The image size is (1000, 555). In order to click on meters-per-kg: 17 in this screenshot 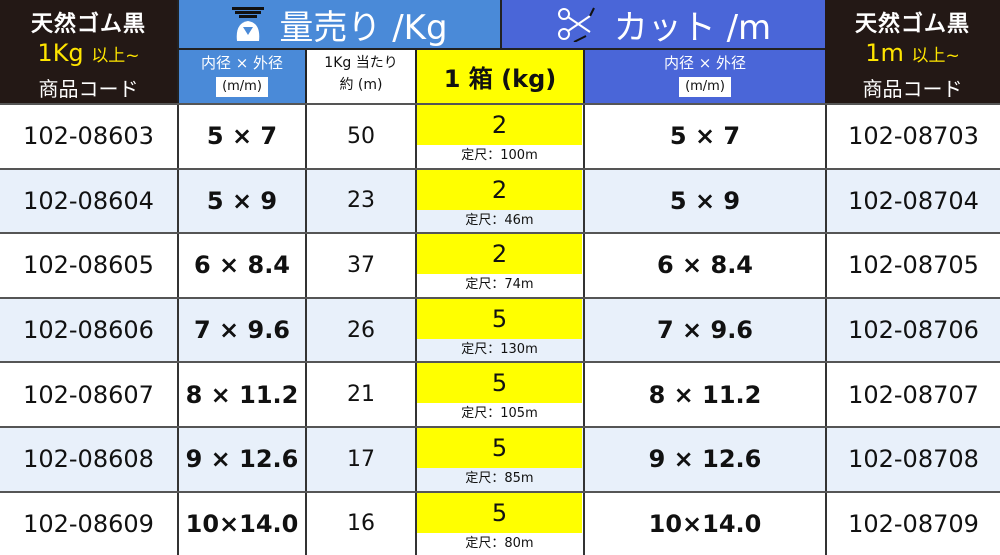, I will do `click(360, 459)`.